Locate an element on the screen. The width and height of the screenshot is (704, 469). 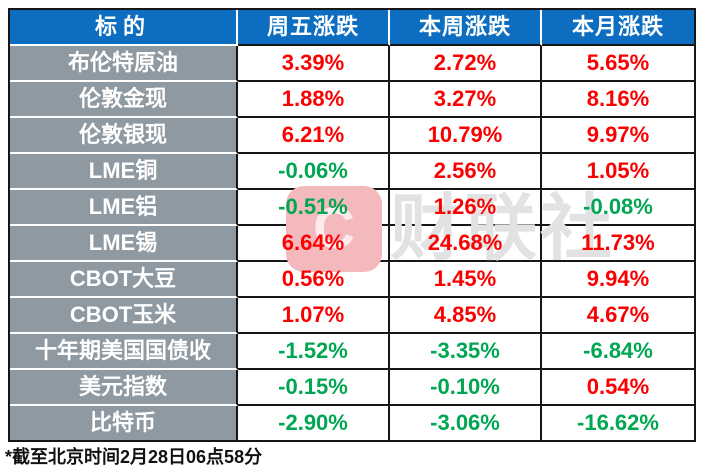
column-header-label: 本月涨跌 is located at coordinates (617, 26).